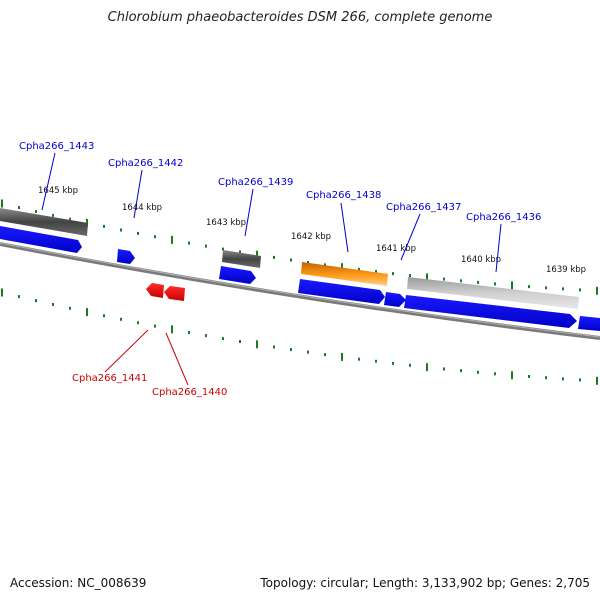  What do you see at coordinates (226, 223) in the screenshot?
I see `tick-label-1643: 1643 kbp` at bounding box center [226, 223].